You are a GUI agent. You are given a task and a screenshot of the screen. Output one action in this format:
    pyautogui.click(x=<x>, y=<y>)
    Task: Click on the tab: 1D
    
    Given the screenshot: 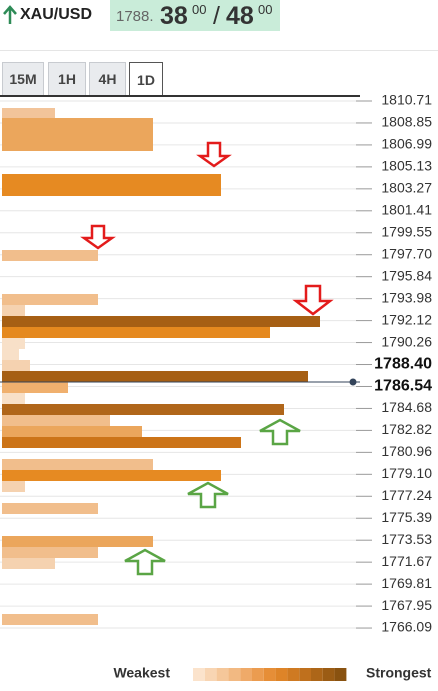 What is the action you would take?
    pyautogui.click(x=146, y=79)
    